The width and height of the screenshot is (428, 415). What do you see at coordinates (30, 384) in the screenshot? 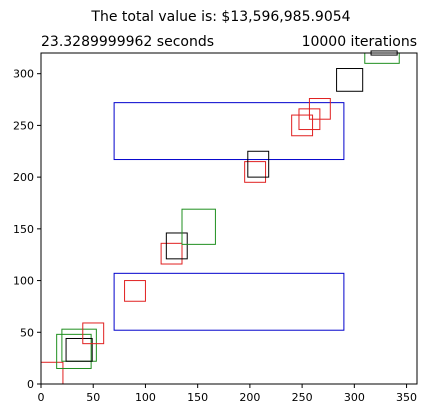
I see `y-tick-label-0: 0` at bounding box center [30, 384].